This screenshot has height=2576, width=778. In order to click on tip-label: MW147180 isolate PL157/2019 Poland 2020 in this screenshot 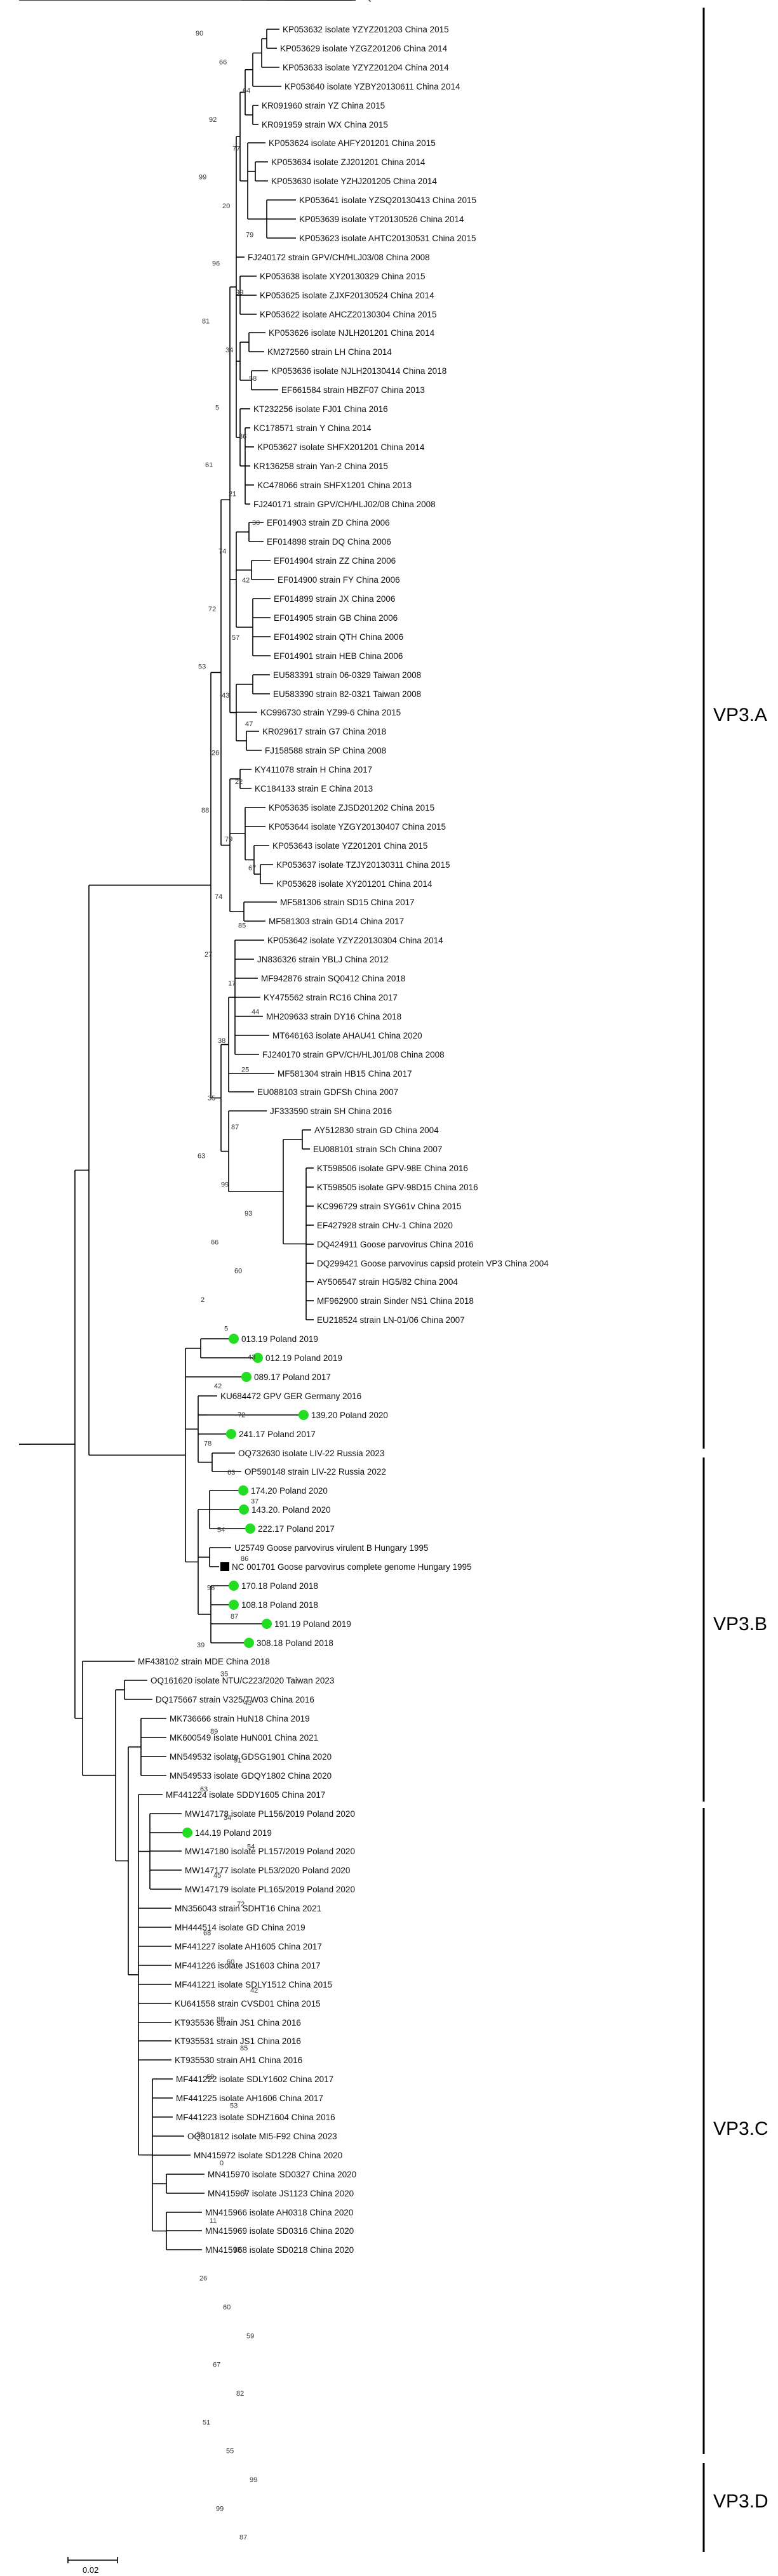, I will do `click(270, 1851)`.